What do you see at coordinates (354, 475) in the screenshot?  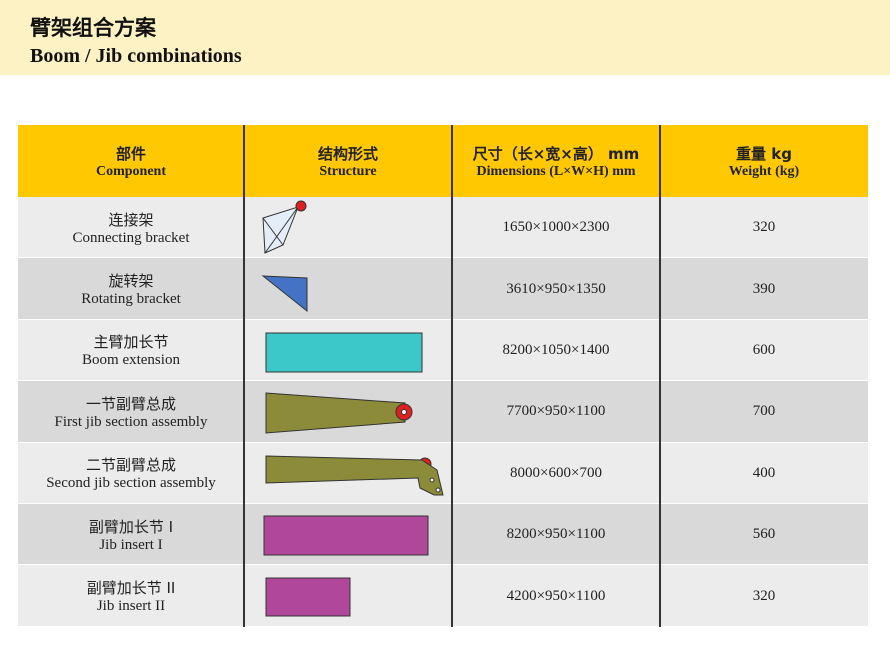 I see `icon-second-jib` at bounding box center [354, 475].